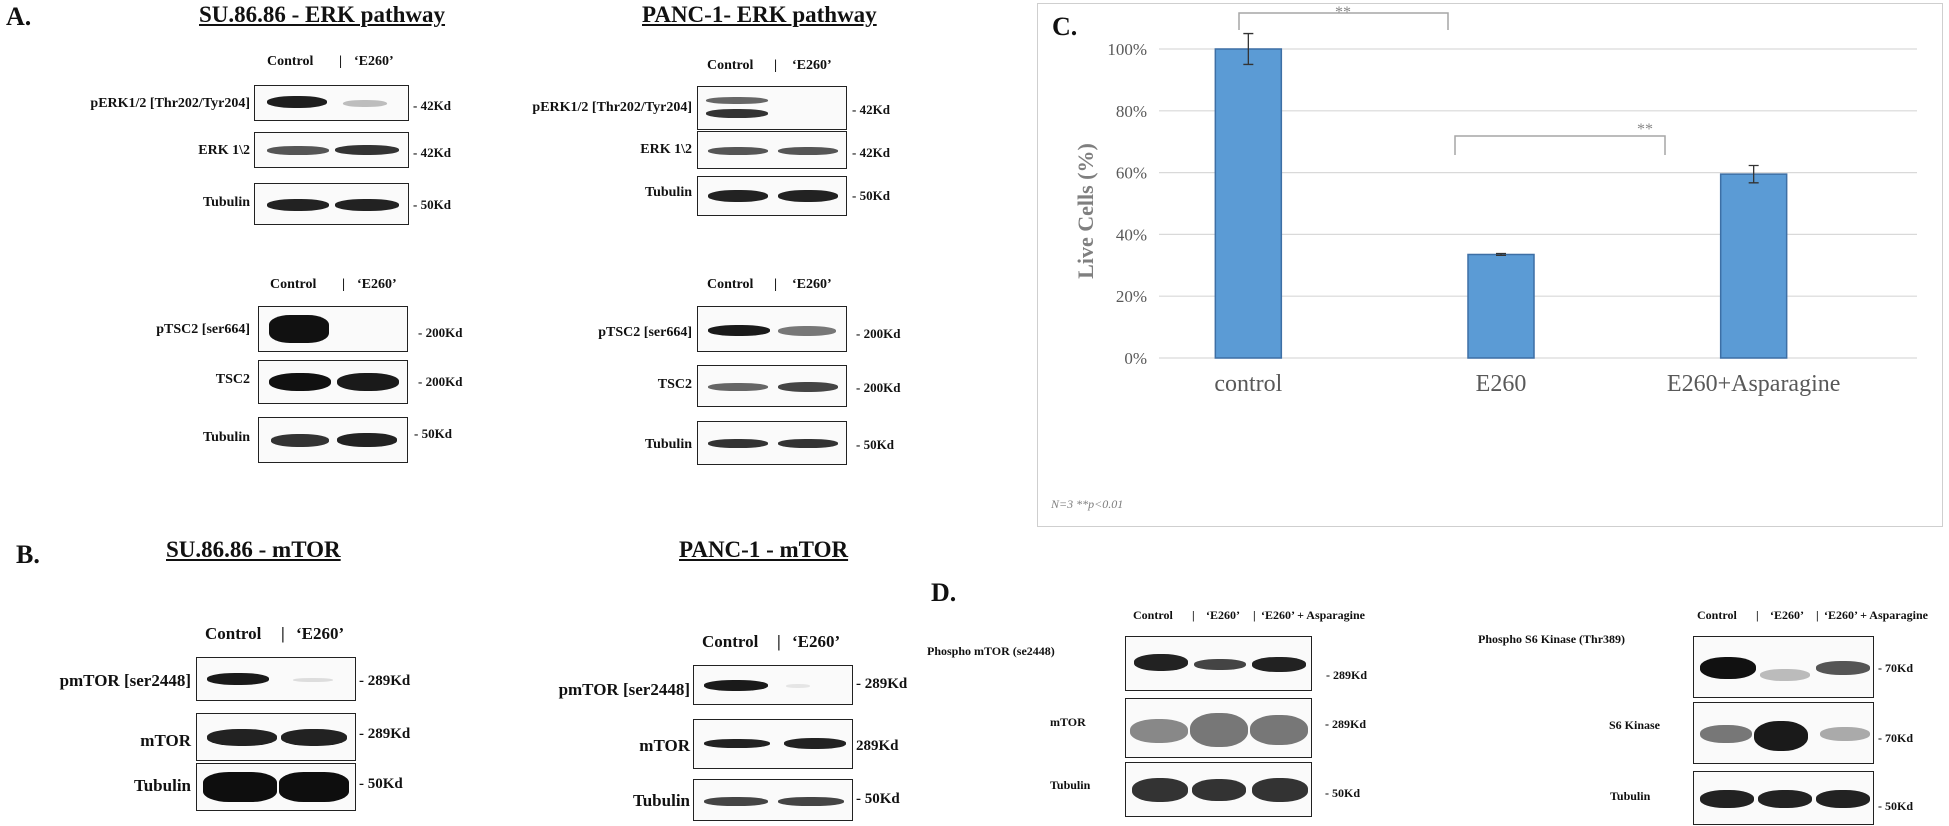  I want to click on bar-control, so click(1248, 203).